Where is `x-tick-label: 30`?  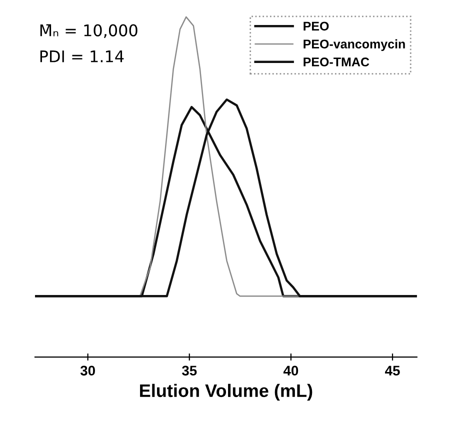 x-tick-label: 30 is located at coordinates (87, 371).